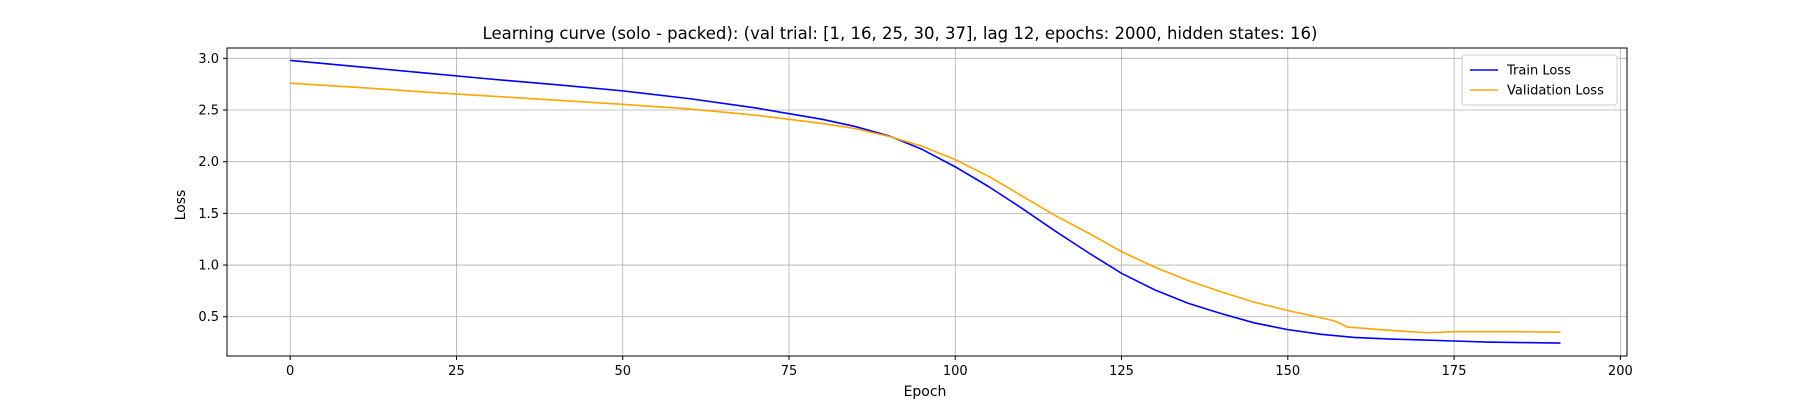 This screenshot has height=400, width=1800. What do you see at coordinates (1287, 371) in the screenshot?
I see `x-tick-label: 150` at bounding box center [1287, 371].